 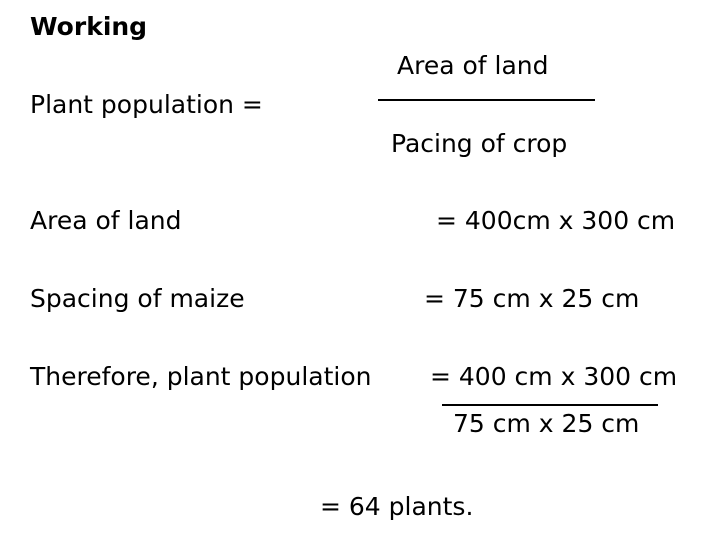 What do you see at coordinates (146, 104) in the screenshot?
I see `formula-label: Plant population =` at bounding box center [146, 104].